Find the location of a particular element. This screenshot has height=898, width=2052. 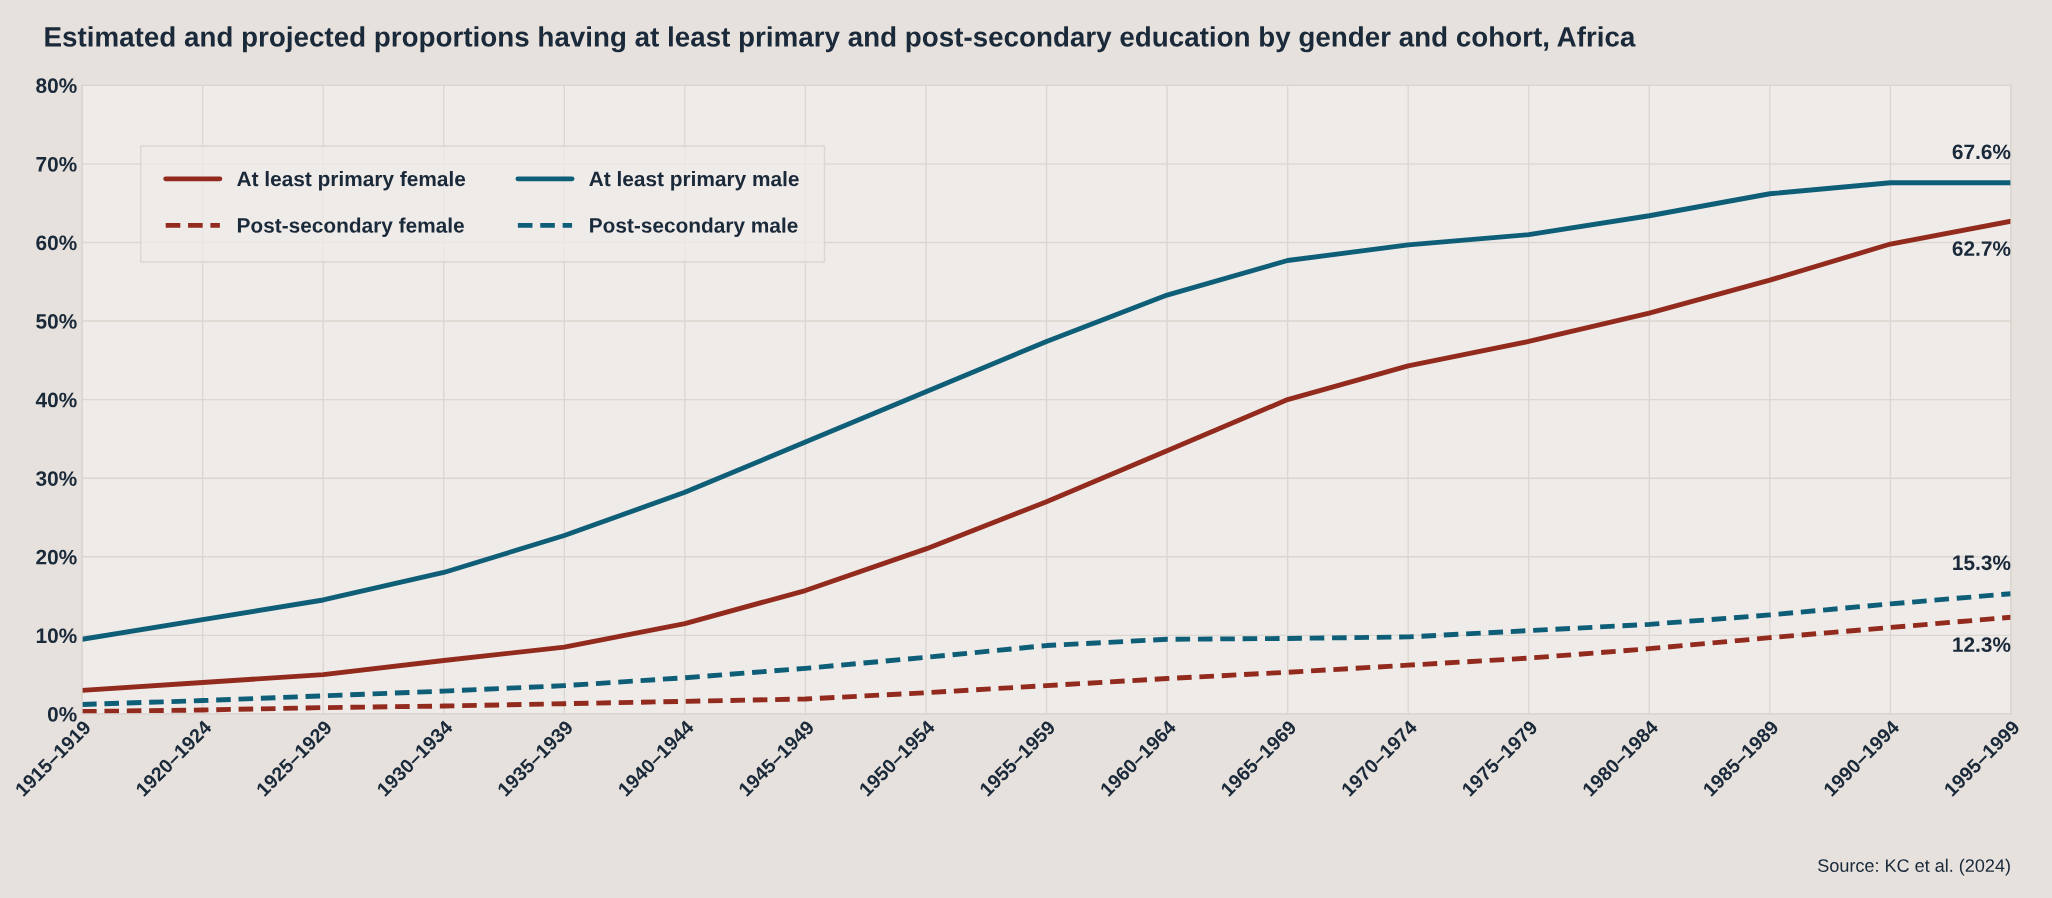

y-tick-label: 60% is located at coordinates (56, 243).